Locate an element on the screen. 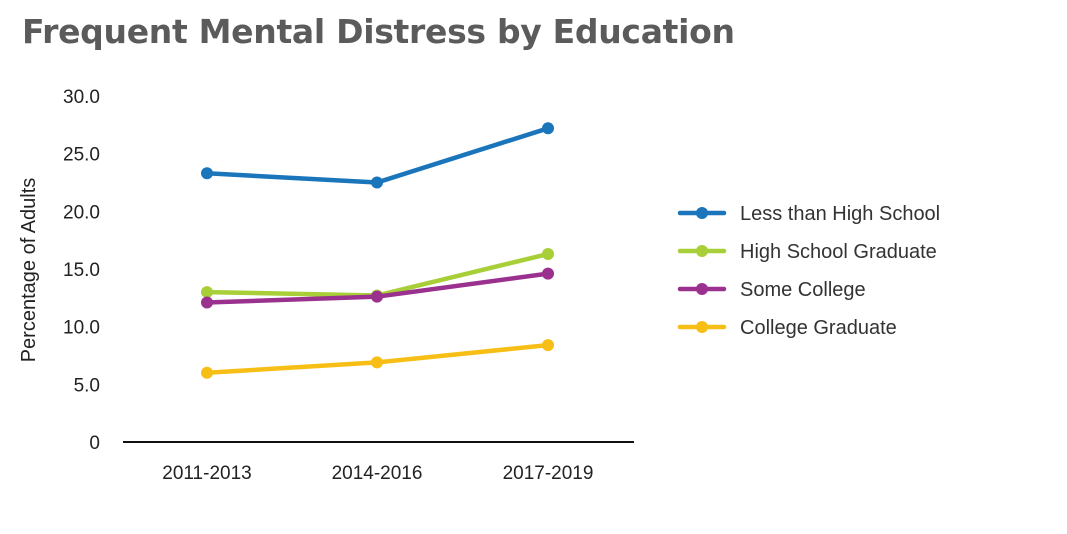 This screenshot has height=534, width=1067. y-axis-ticks: 0 5.0 10.0 15.0 20.0 25.0 30.0 is located at coordinates (81, 270).